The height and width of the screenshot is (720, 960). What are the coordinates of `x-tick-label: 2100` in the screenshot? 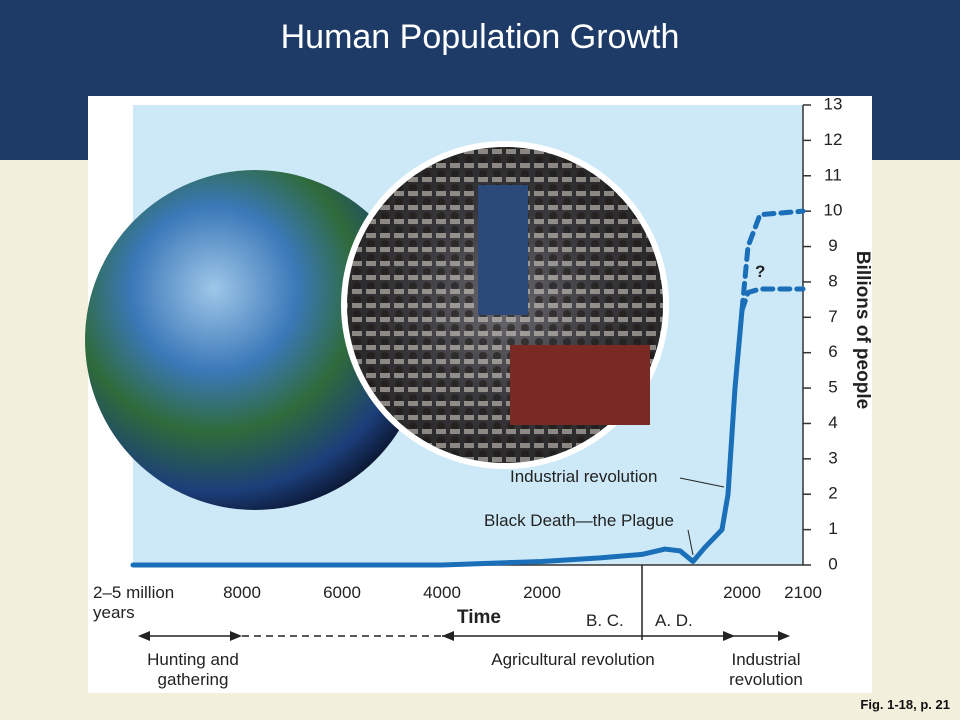 It's located at (803, 592).